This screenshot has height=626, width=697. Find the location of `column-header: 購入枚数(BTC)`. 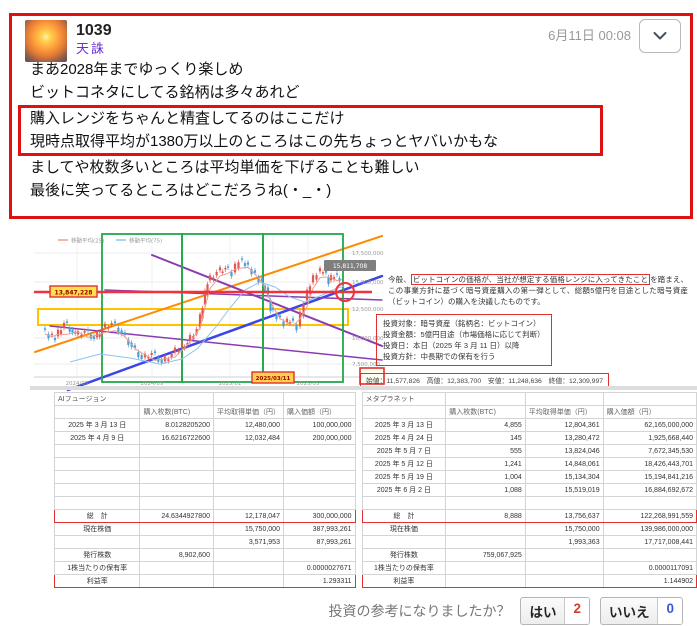

column-header: 購入枚数(BTC) is located at coordinates (485, 412).